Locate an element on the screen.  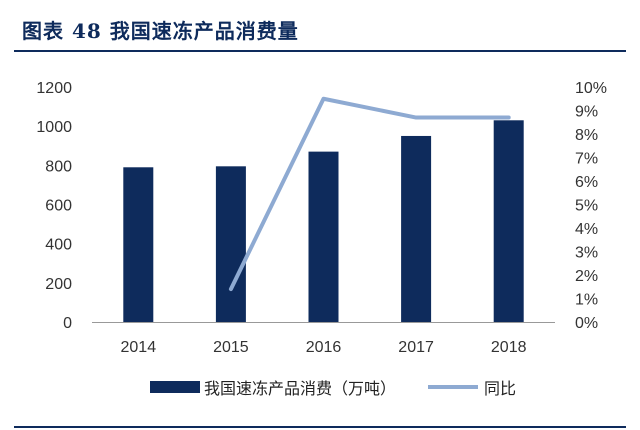
y-right-tick-label: 10% is located at coordinates (591, 88).